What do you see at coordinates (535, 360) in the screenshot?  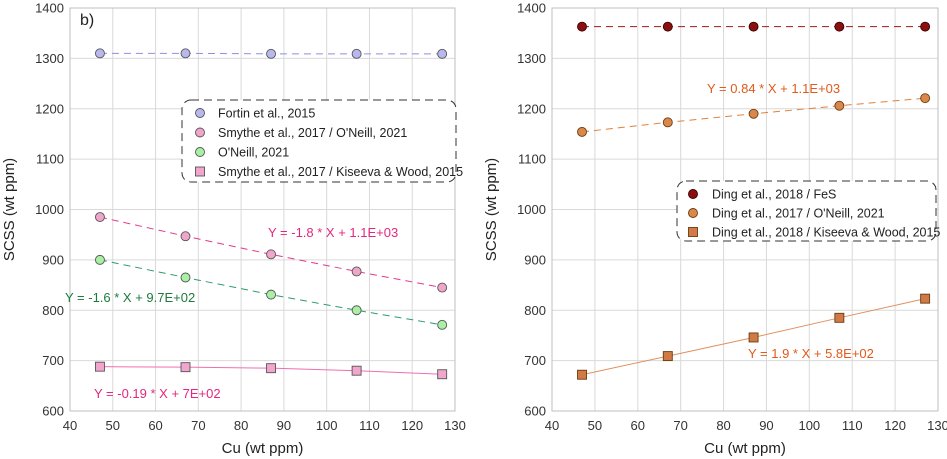 I see `y-tick-label: 700` at bounding box center [535, 360].